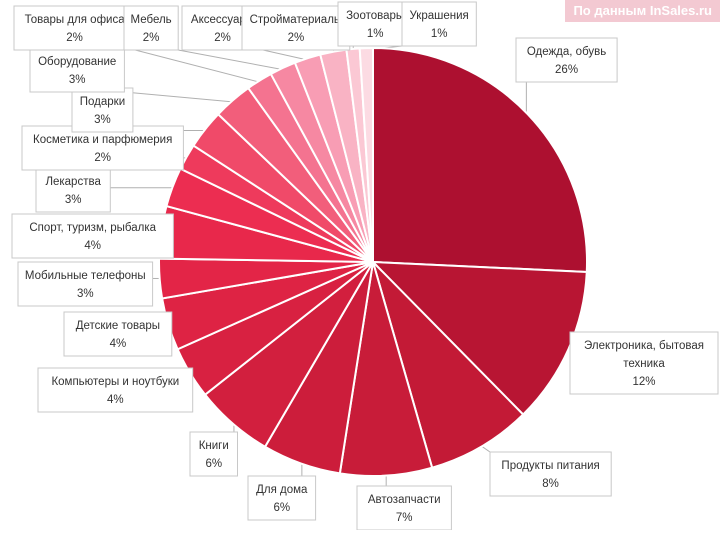  What do you see at coordinates (73, 182) in the screenshot?
I see `slice-name-label: Лекарства` at bounding box center [73, 182].